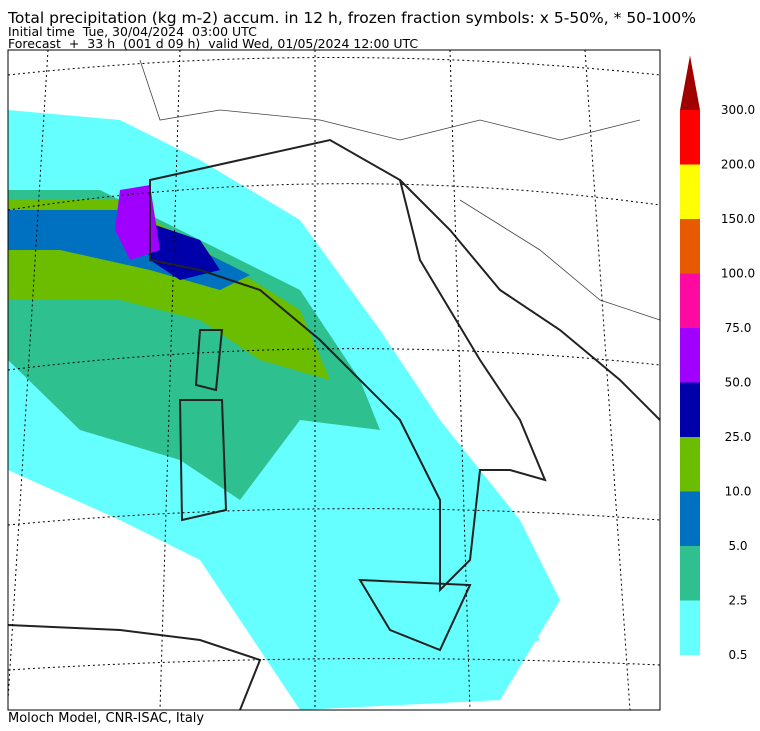 The height and width of the screenshot is (731, 760). I want to click on colorbar-label: 10.0, so click(738, 492).